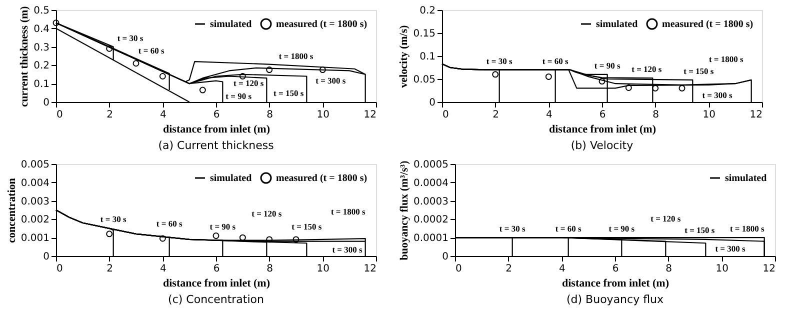 This screenshot has width=800, height=335. Describe the element at coordinates (42, 11) in the screenshot. I see `y-tick-label: 0.5` at that location.